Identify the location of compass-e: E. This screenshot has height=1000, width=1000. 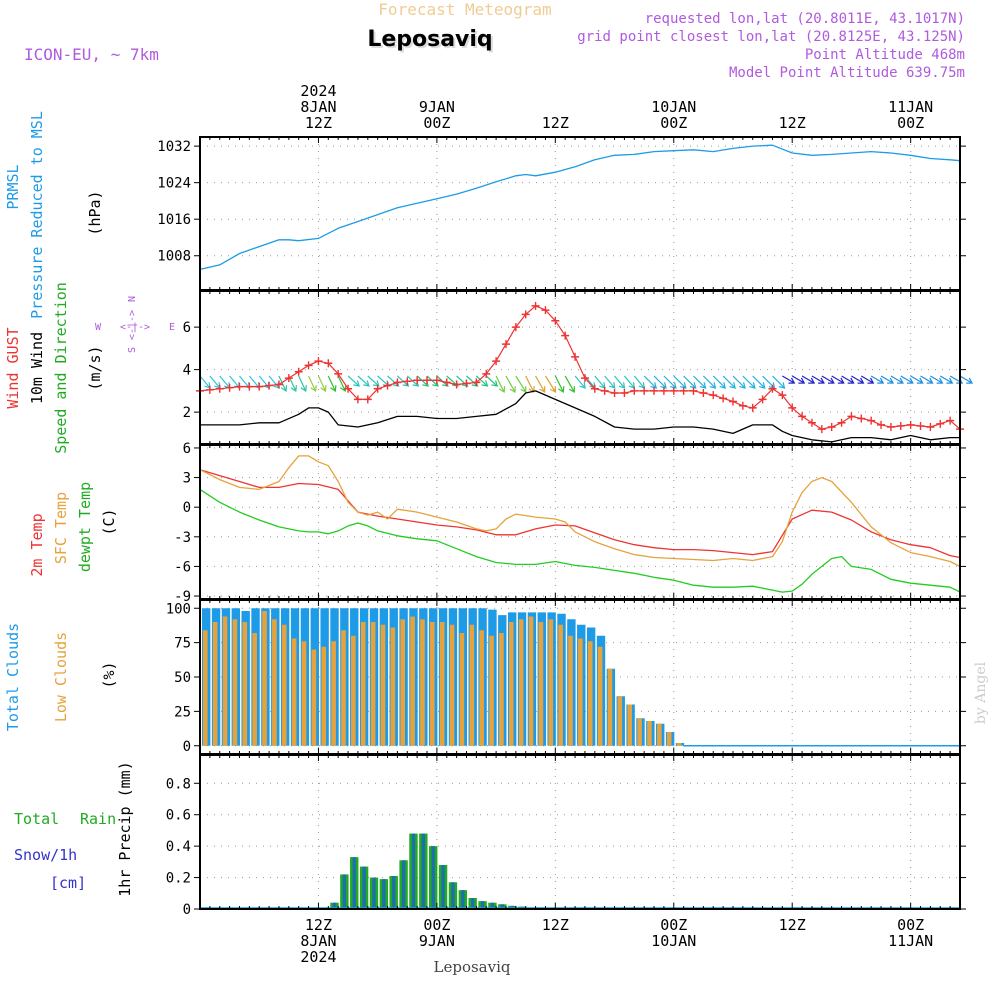
(172, 327).